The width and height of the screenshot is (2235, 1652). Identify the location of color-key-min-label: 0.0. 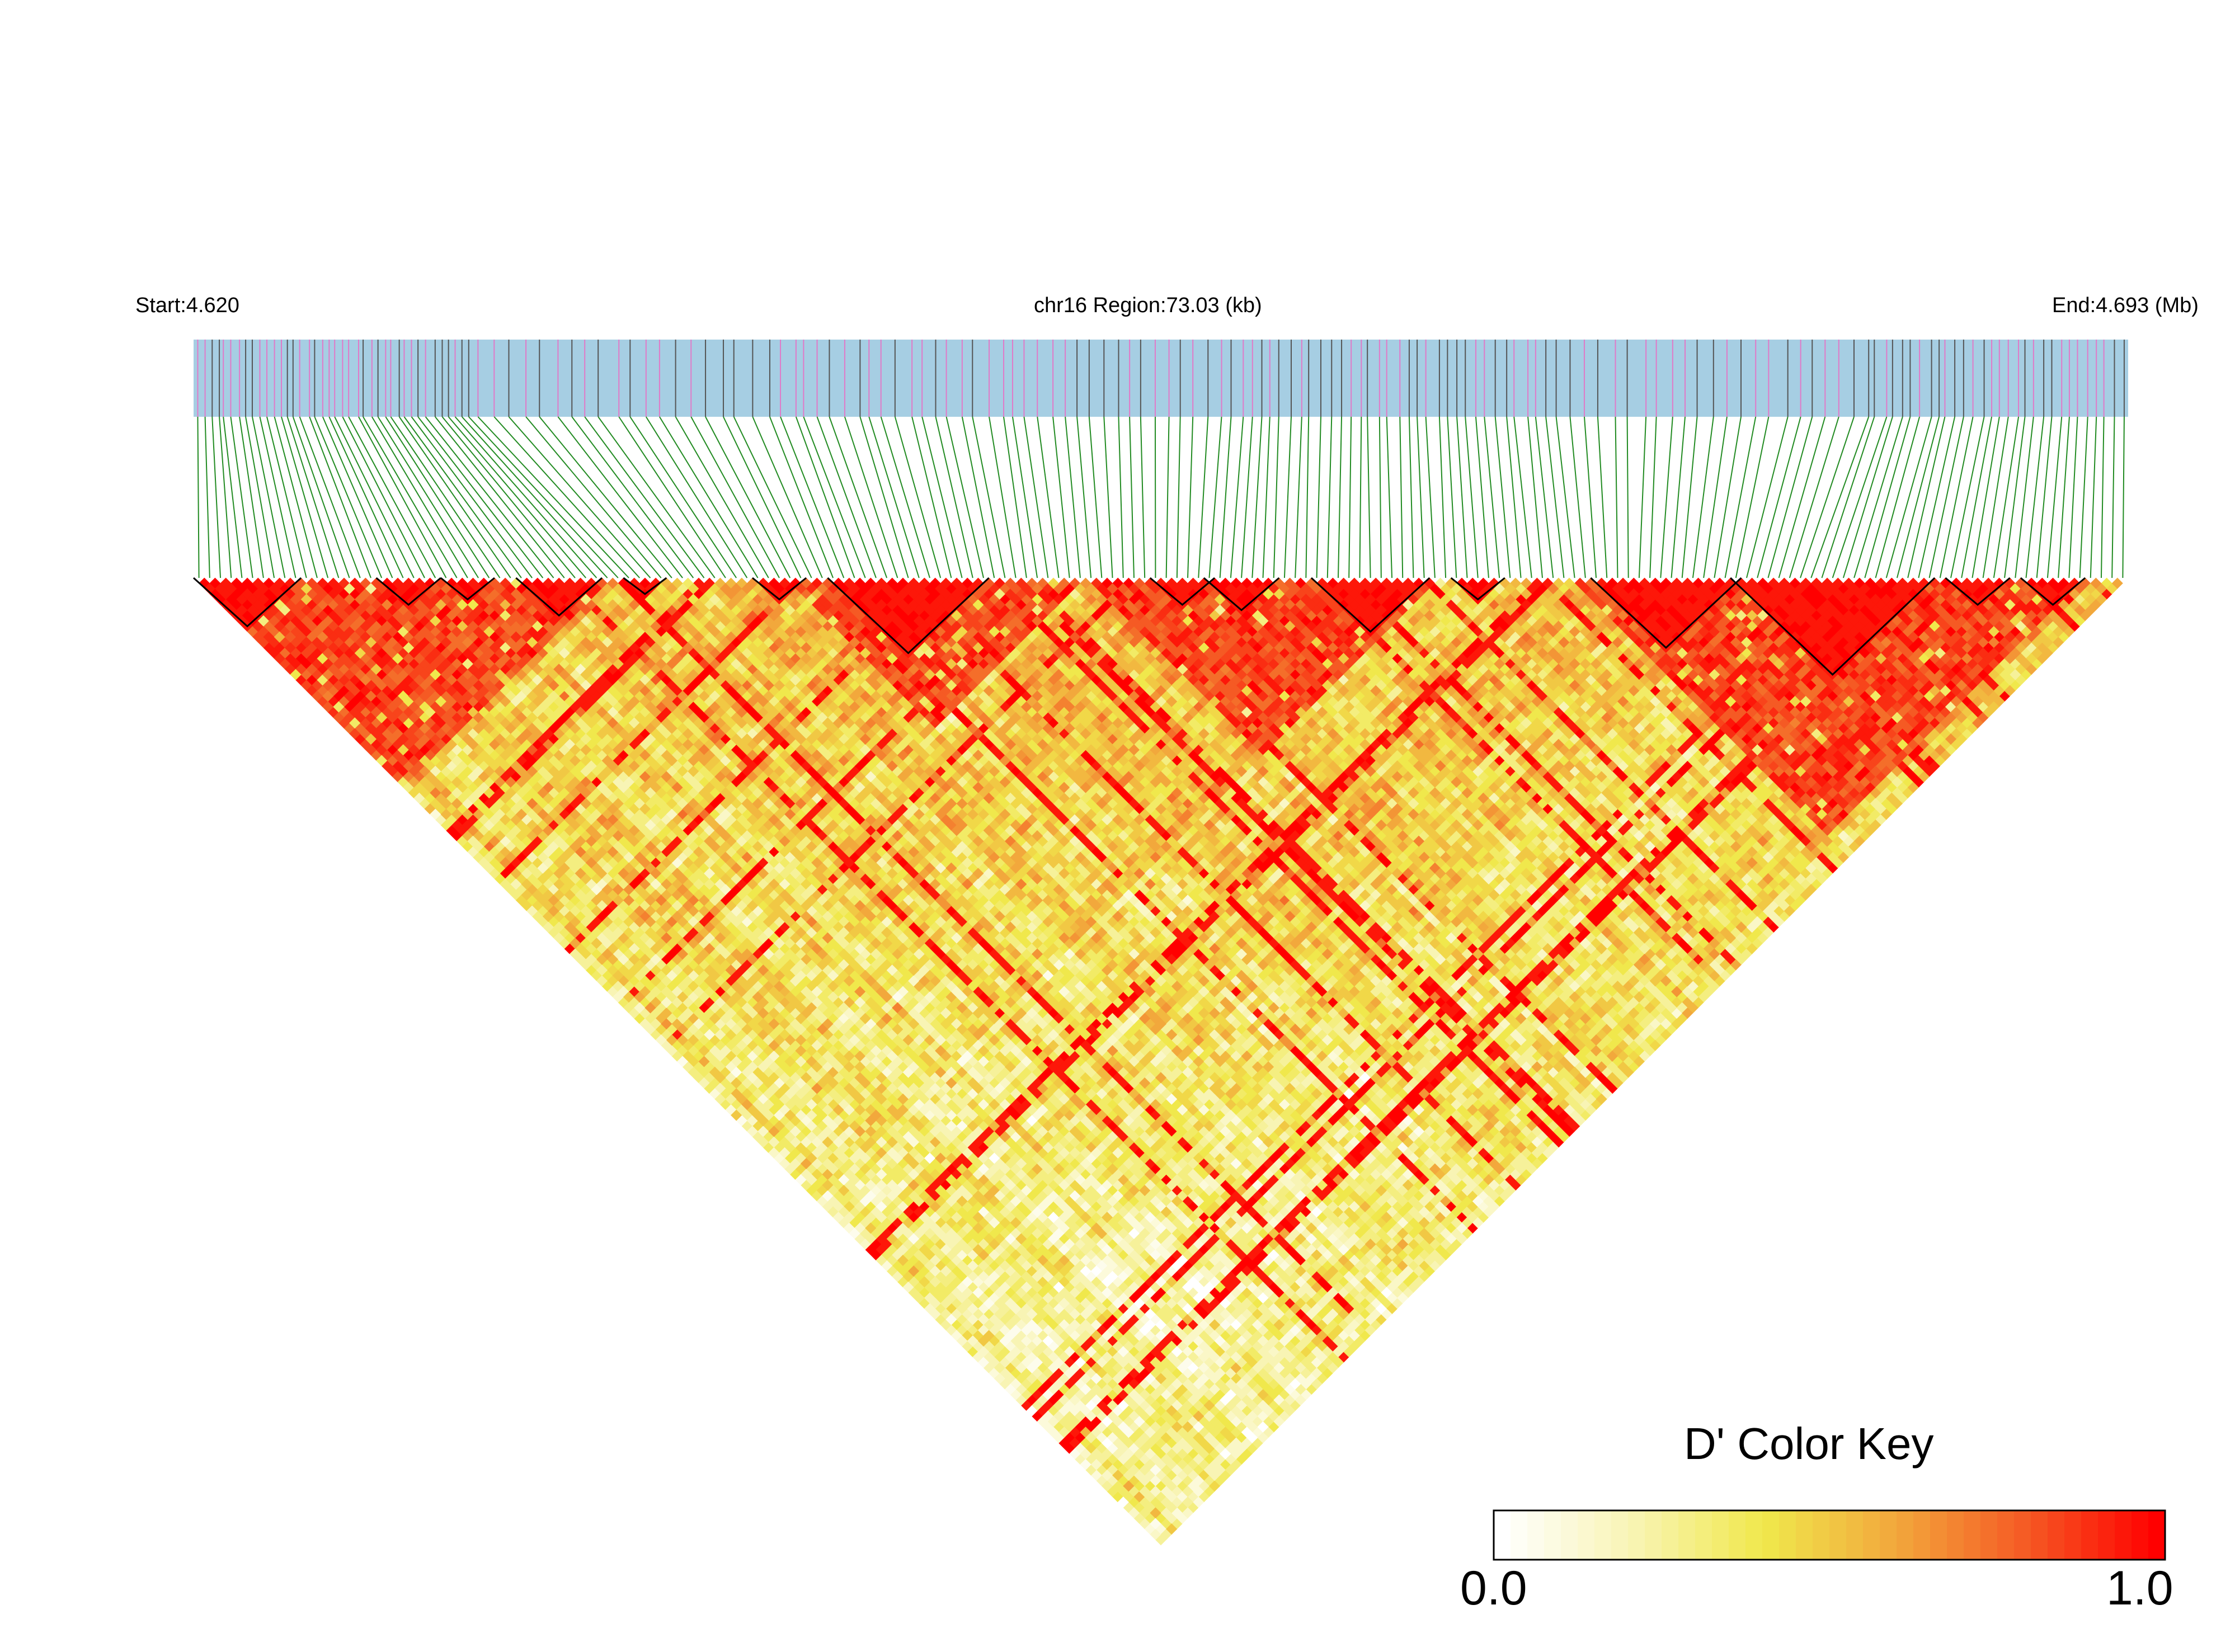
(1493, 1588).